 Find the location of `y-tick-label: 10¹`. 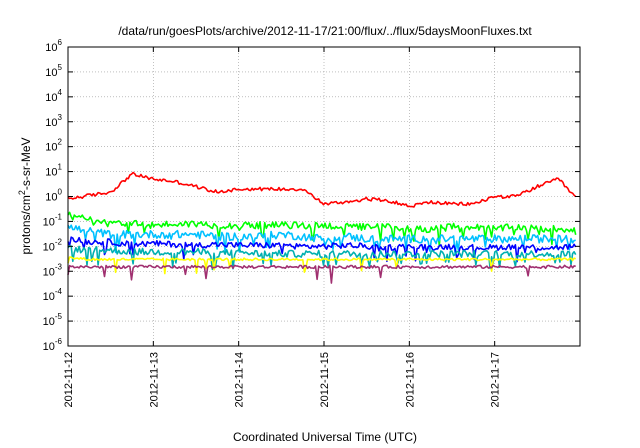

y-tick-label: 10¹ is located at coordinates (53, 171).